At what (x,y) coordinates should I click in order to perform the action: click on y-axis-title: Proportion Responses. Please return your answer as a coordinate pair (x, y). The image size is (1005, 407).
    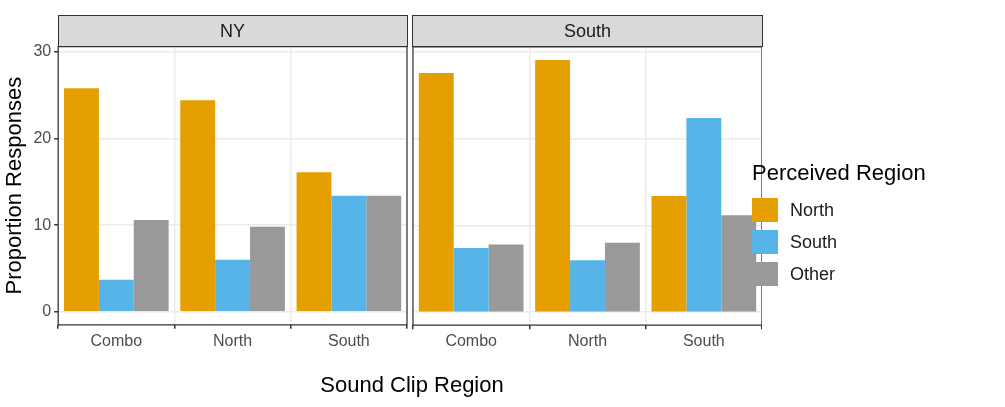
    Looking at the image, I should click on (14, 186).